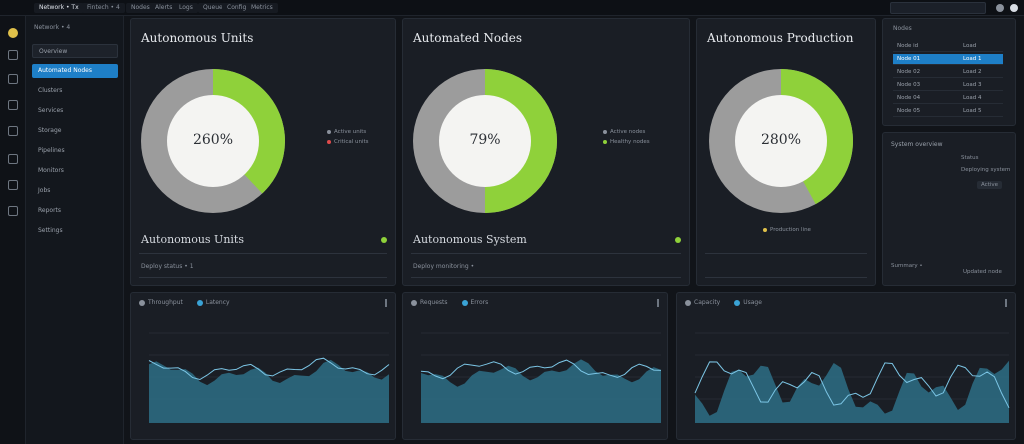  Describe the element at coordinates (213, 140) in the screenshot. I see `donut-value-label: 260%` at that location.